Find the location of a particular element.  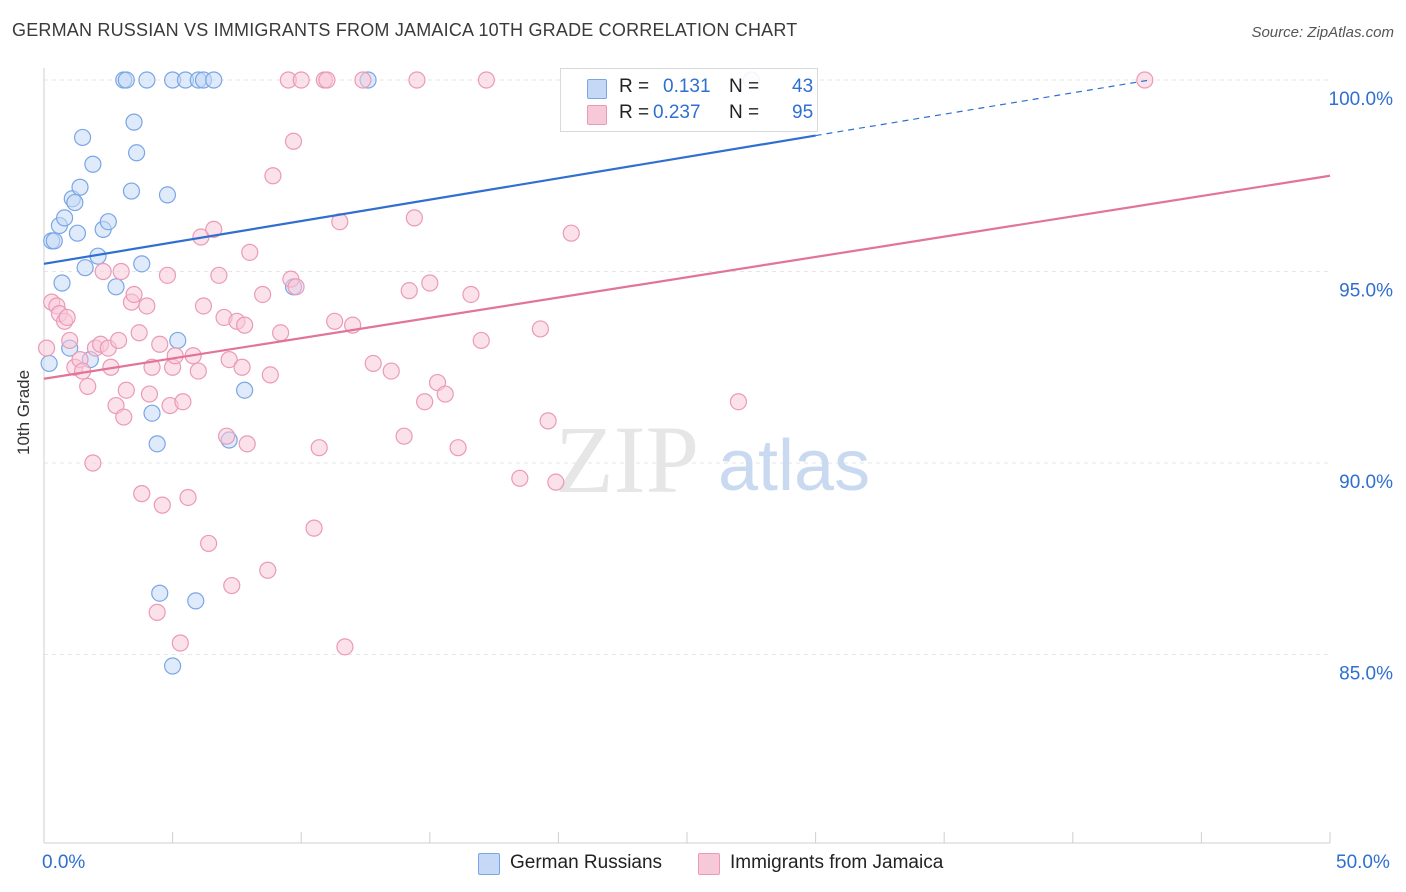

trend-line-extension is located at coordinates (983, 108).